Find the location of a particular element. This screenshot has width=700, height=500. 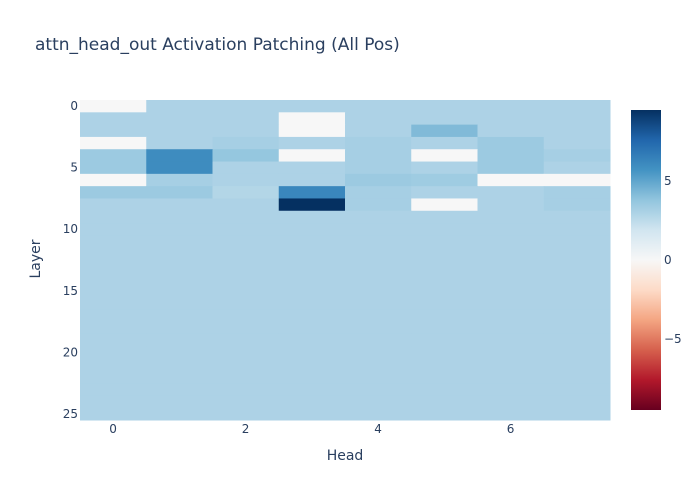

y-tick-label: 10 is located at coordinates (70, 229).